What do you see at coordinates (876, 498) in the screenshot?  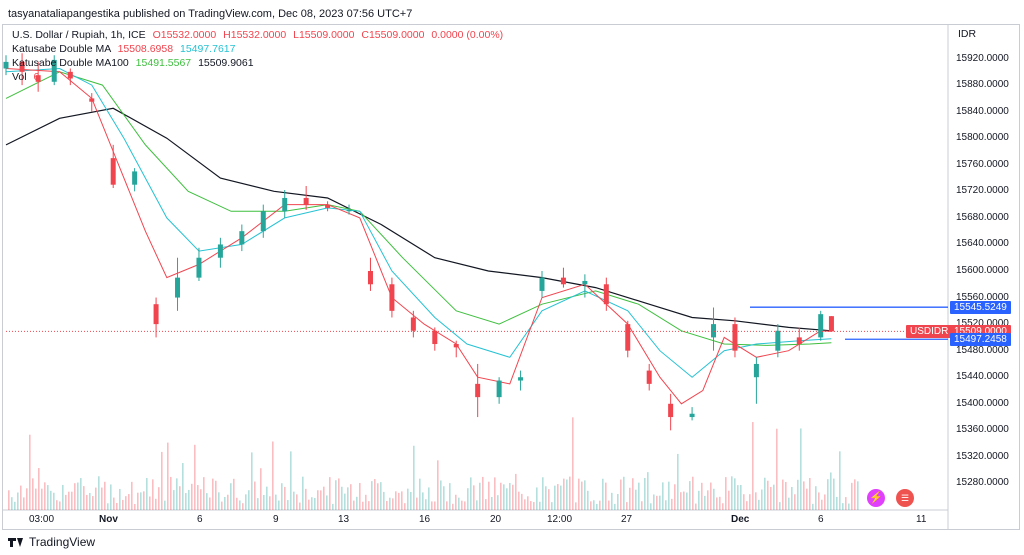 I see `lightning-icon: ⚡` at bounding box center [876, 498].